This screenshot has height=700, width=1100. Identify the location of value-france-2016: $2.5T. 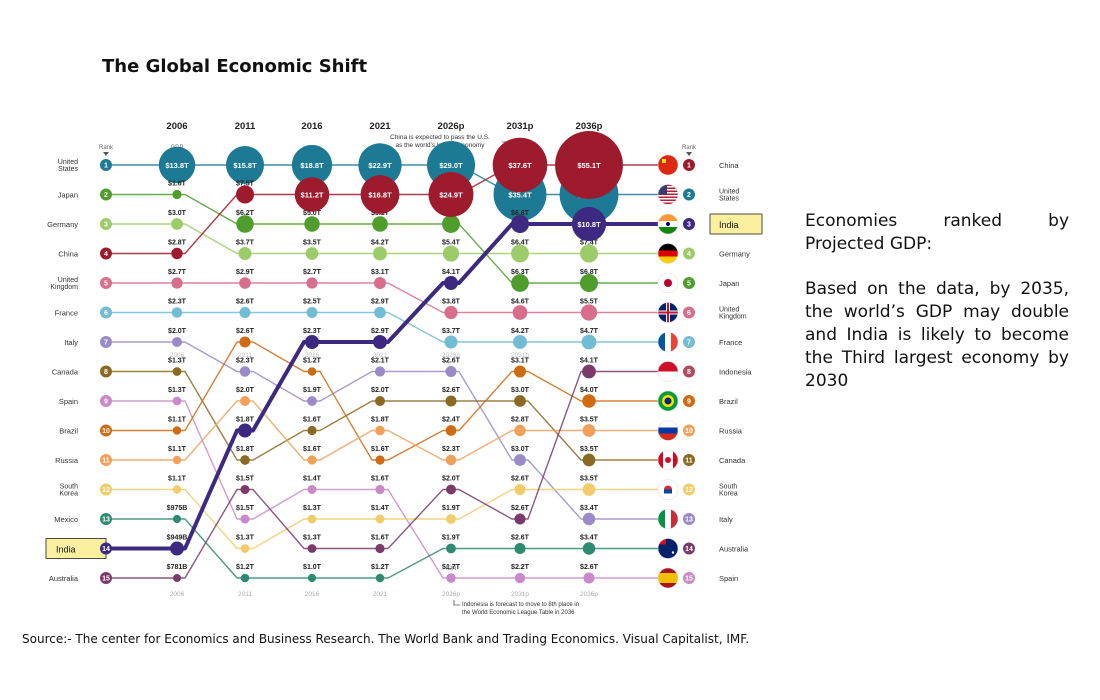
(312, 302).